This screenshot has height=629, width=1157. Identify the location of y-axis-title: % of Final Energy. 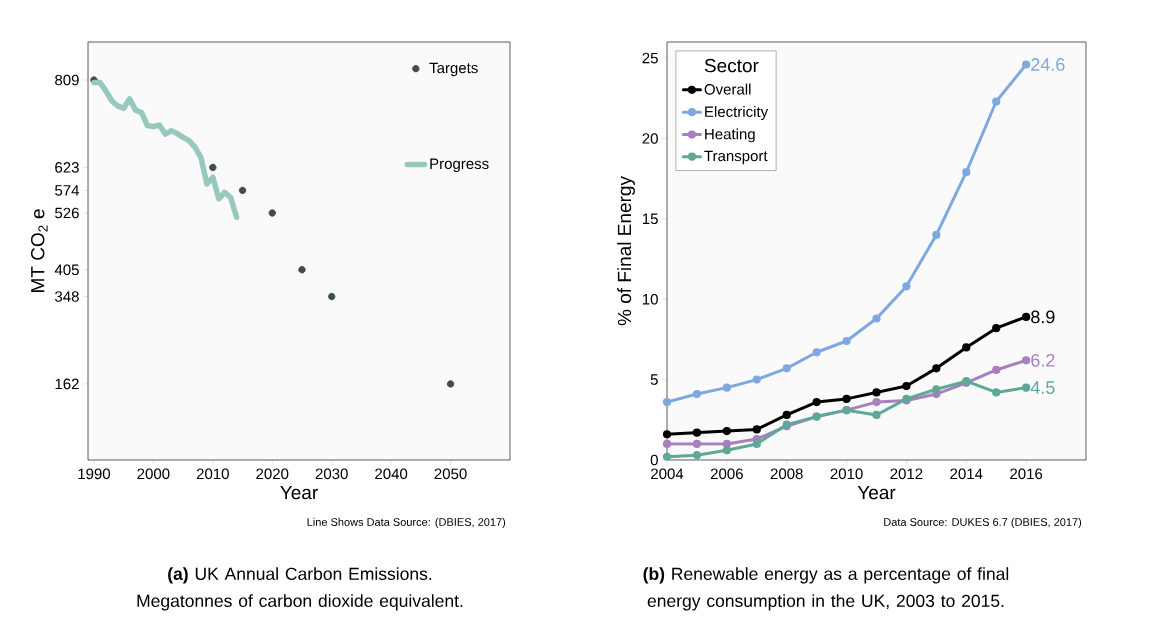
(626, 251).